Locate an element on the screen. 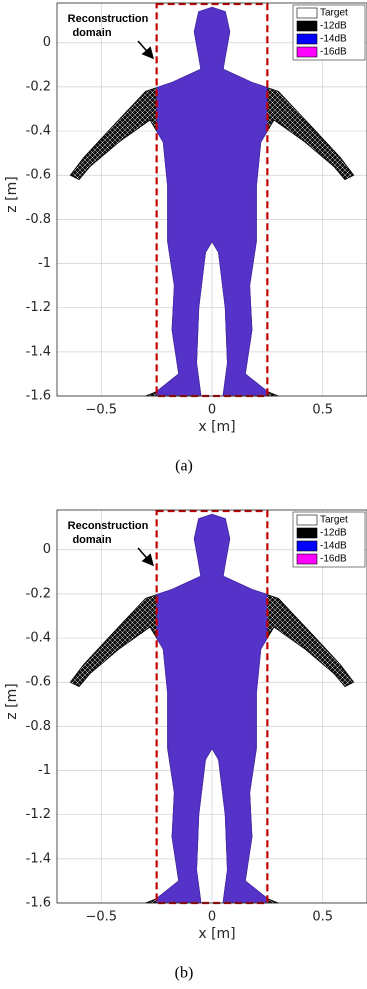  caption: (a) is located at coordinates (184, 466).